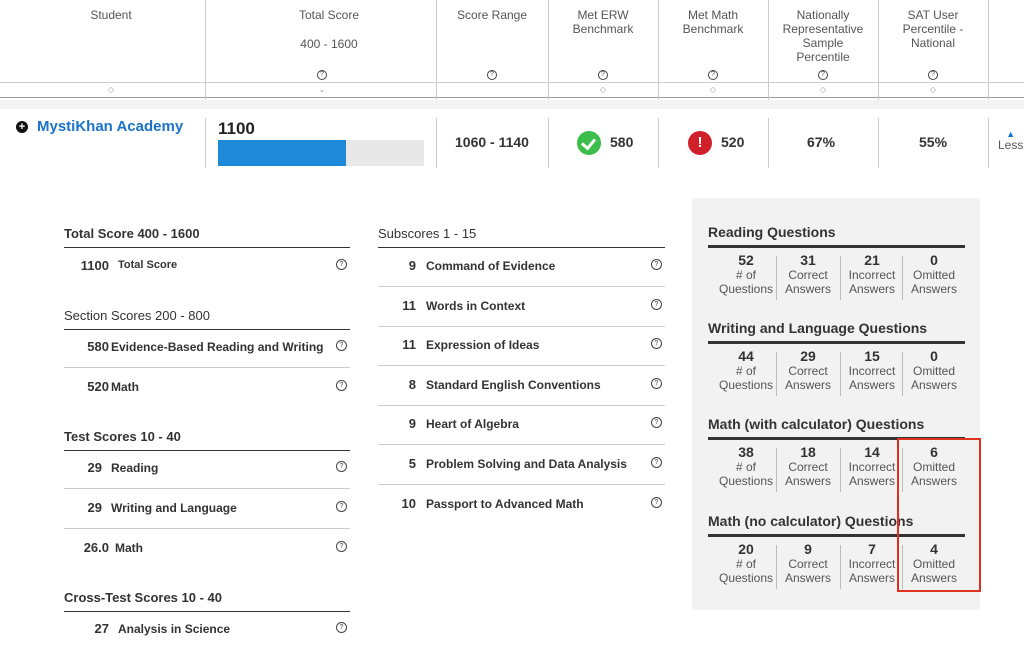 The image size is (1024, 645). Describe the element at coordinates (329, 15) in the screenshot. I see `column-label: Total Score` at that location.